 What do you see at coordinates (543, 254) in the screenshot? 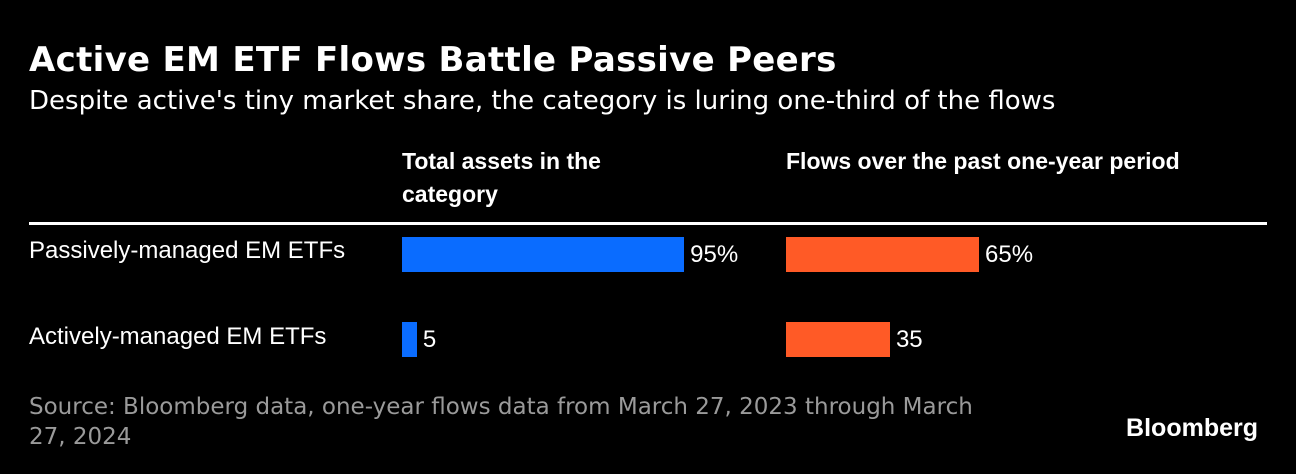
I see `bar-assets-passive` at bounding box center [543, 254].